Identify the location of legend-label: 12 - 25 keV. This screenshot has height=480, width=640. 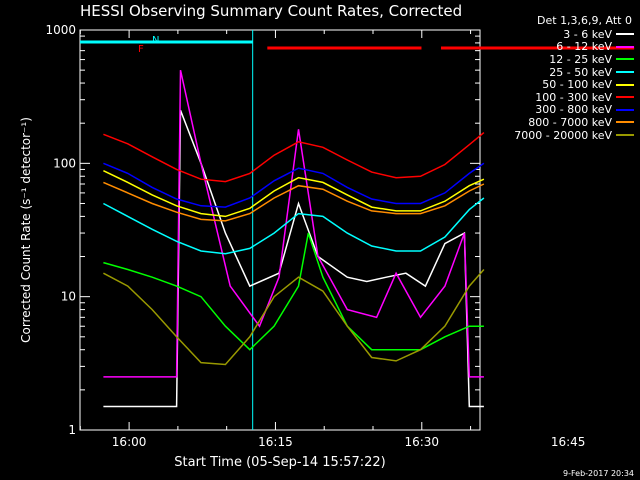
(580, 59).